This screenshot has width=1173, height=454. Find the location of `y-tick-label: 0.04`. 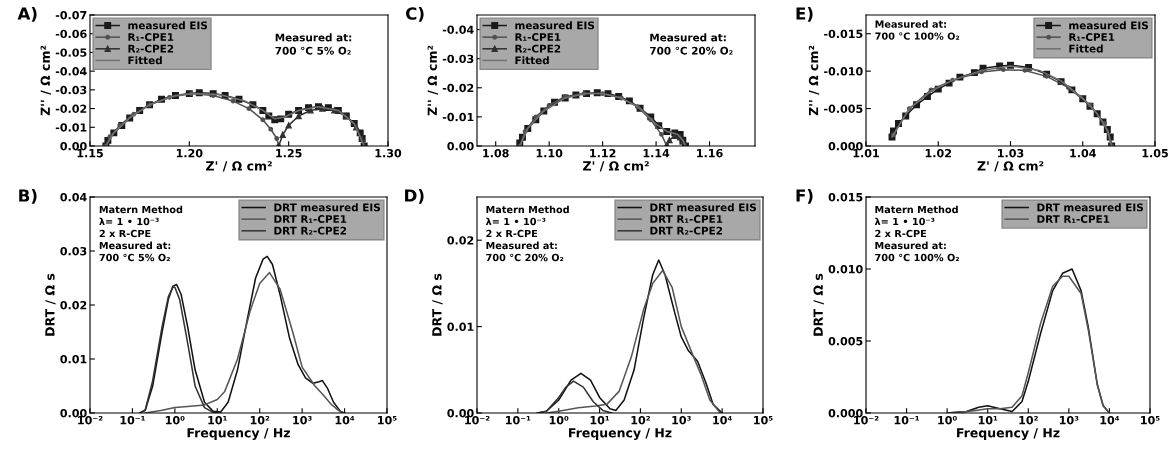

y-tick-label: 0.04 is located at coordinates (73, 197).